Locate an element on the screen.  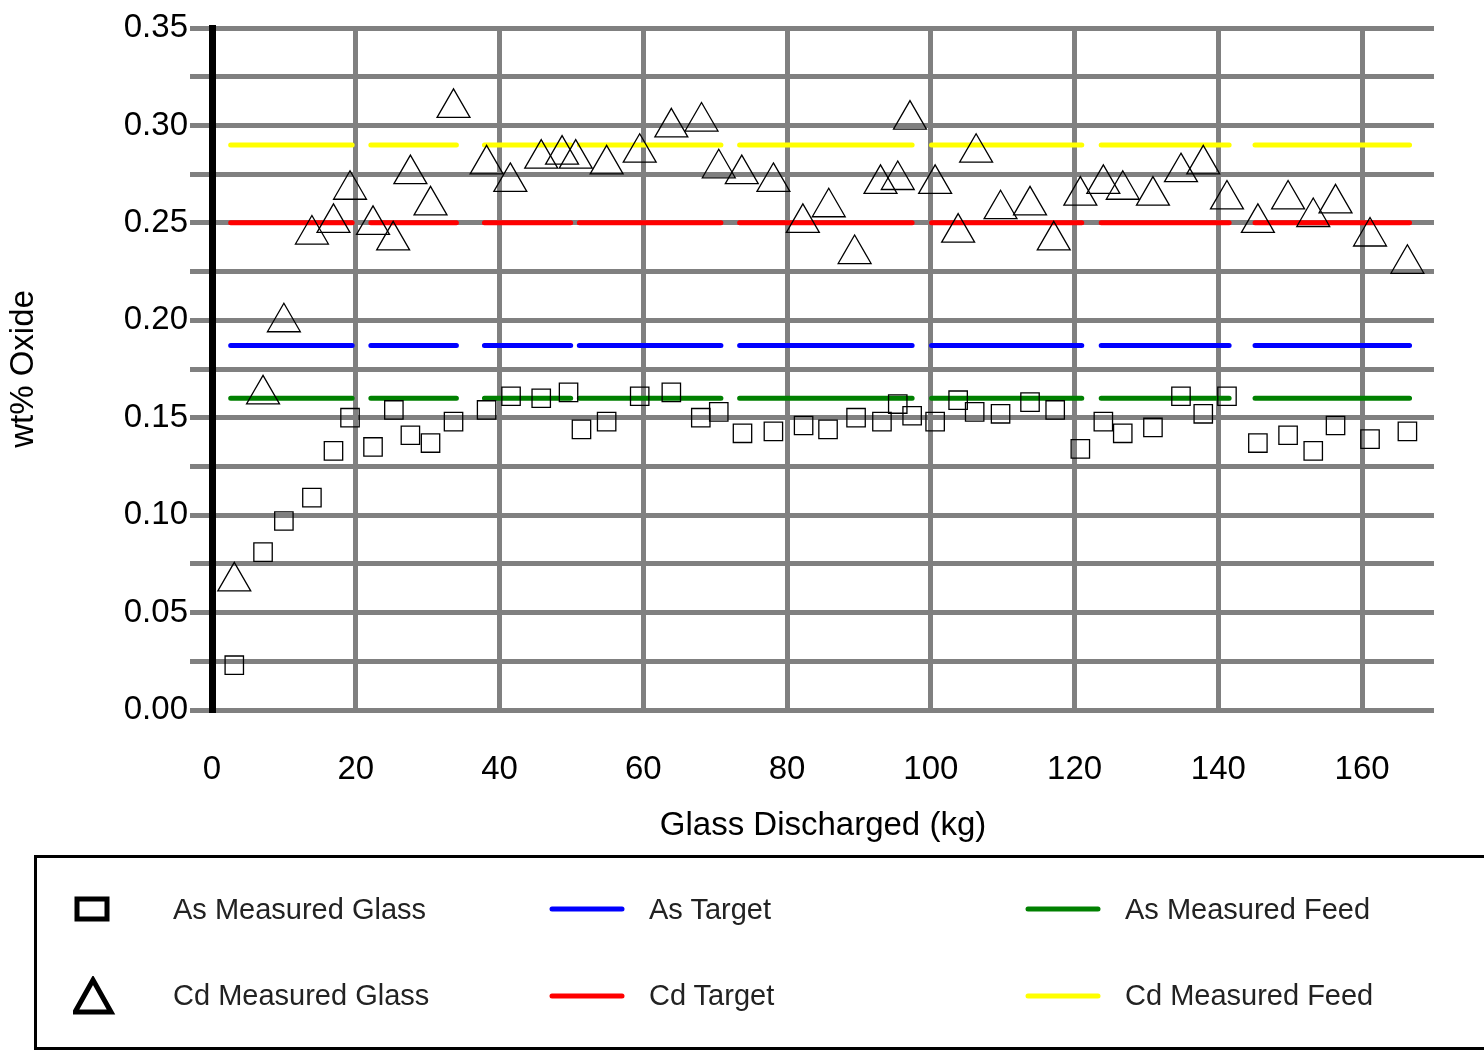
x-tick-label: 80 is located at coordinates (787, 767).